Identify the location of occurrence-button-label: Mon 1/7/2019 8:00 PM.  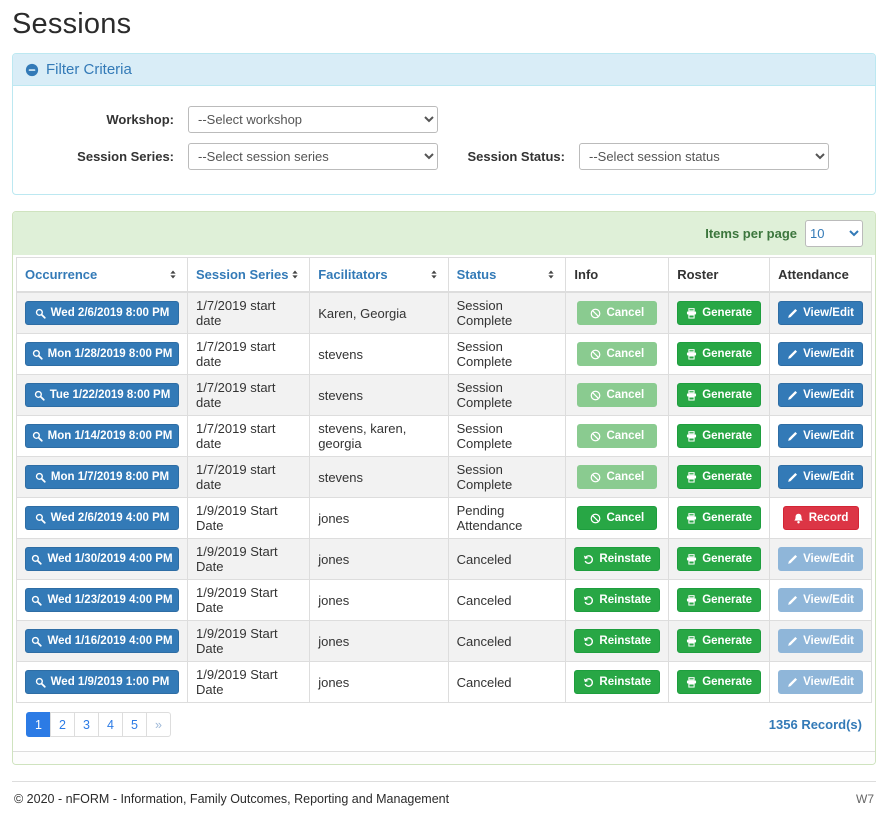
(110, 476).